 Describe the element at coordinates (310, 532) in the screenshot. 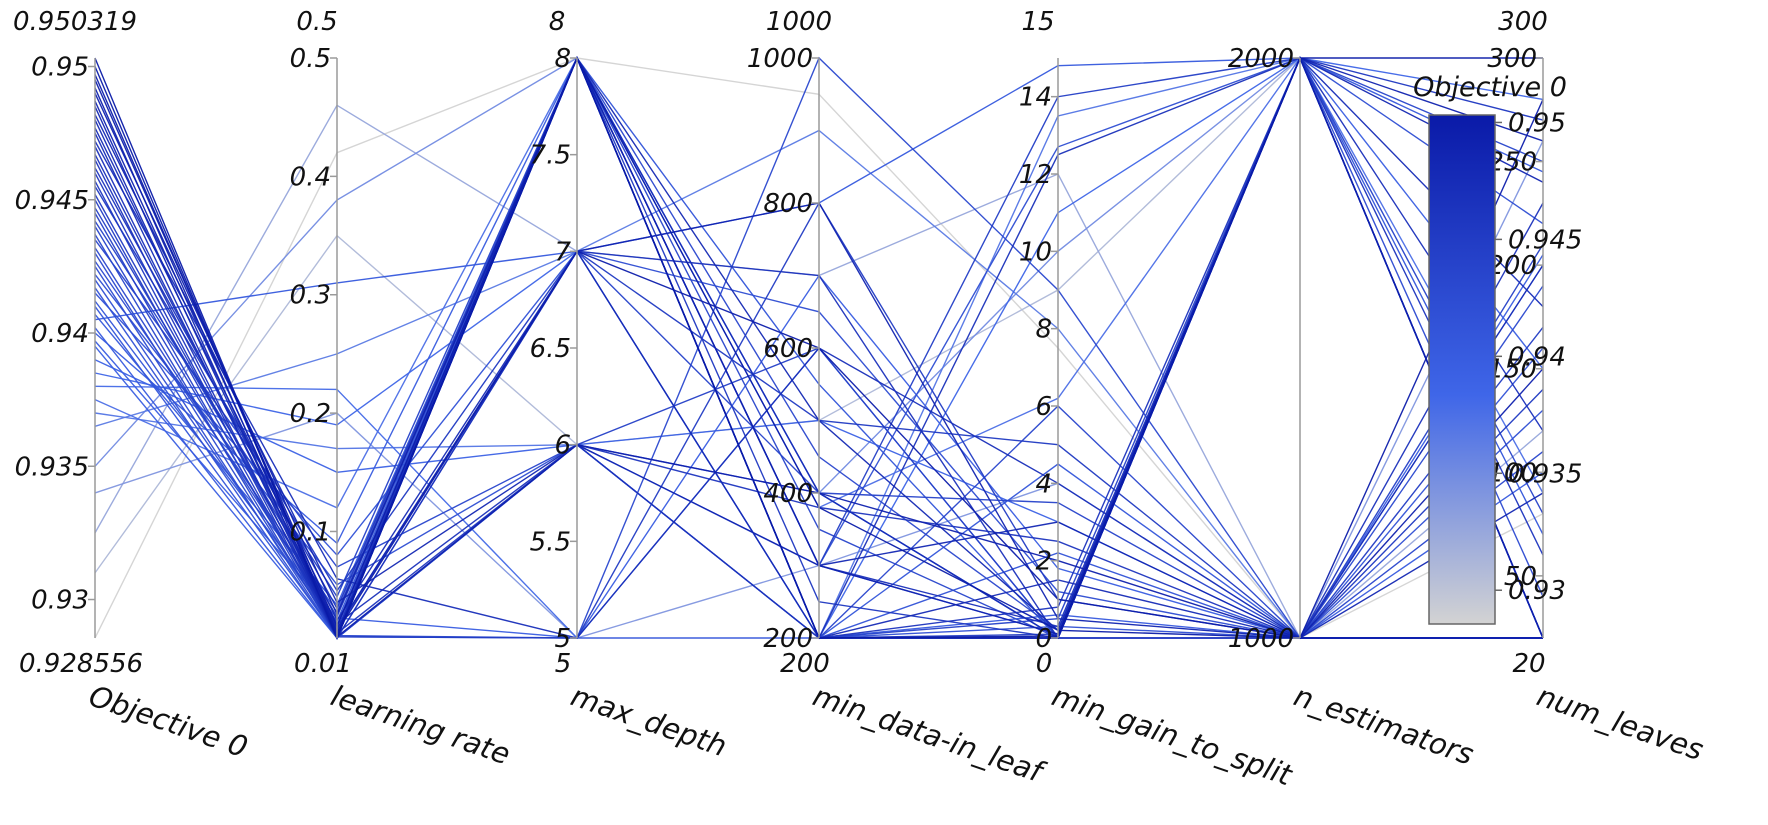

I see `tick-label: 0.1` at that location.